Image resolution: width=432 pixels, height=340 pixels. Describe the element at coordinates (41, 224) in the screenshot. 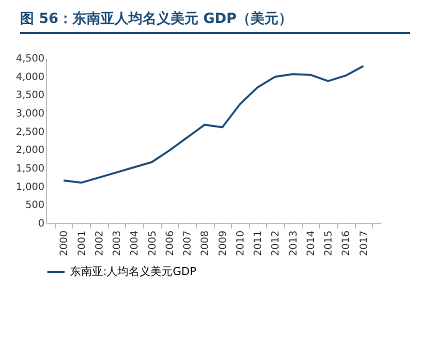

I see `y-tick-label: 0` at that location.